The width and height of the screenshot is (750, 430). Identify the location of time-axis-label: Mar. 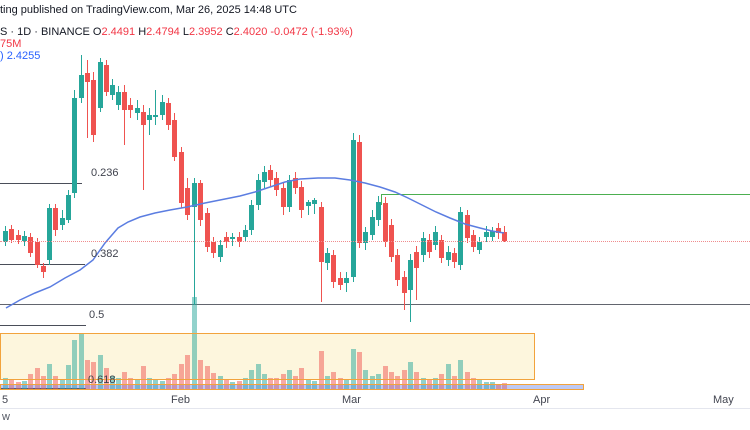
(351, 400).